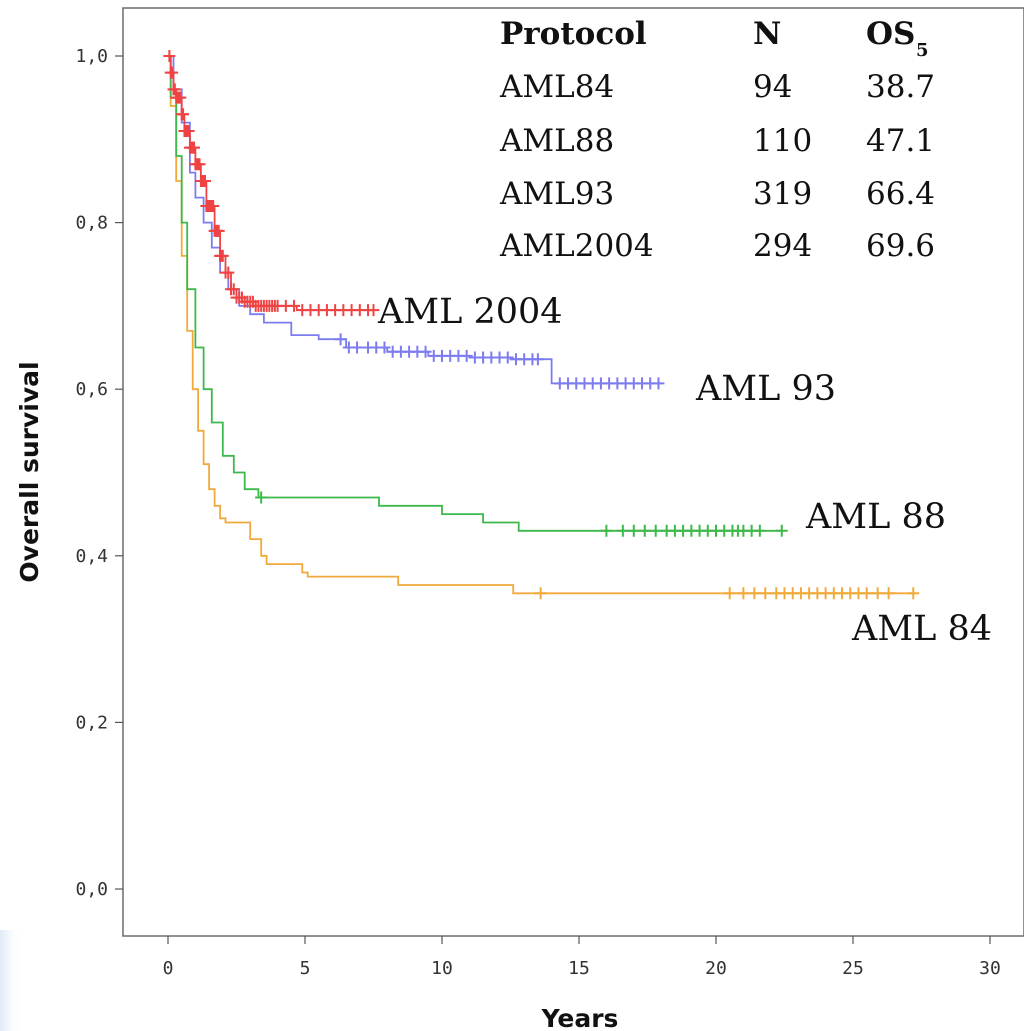  Describe the element at coordinates (782, 246) in the screenshot. I see `table-cell: 294` at that location.